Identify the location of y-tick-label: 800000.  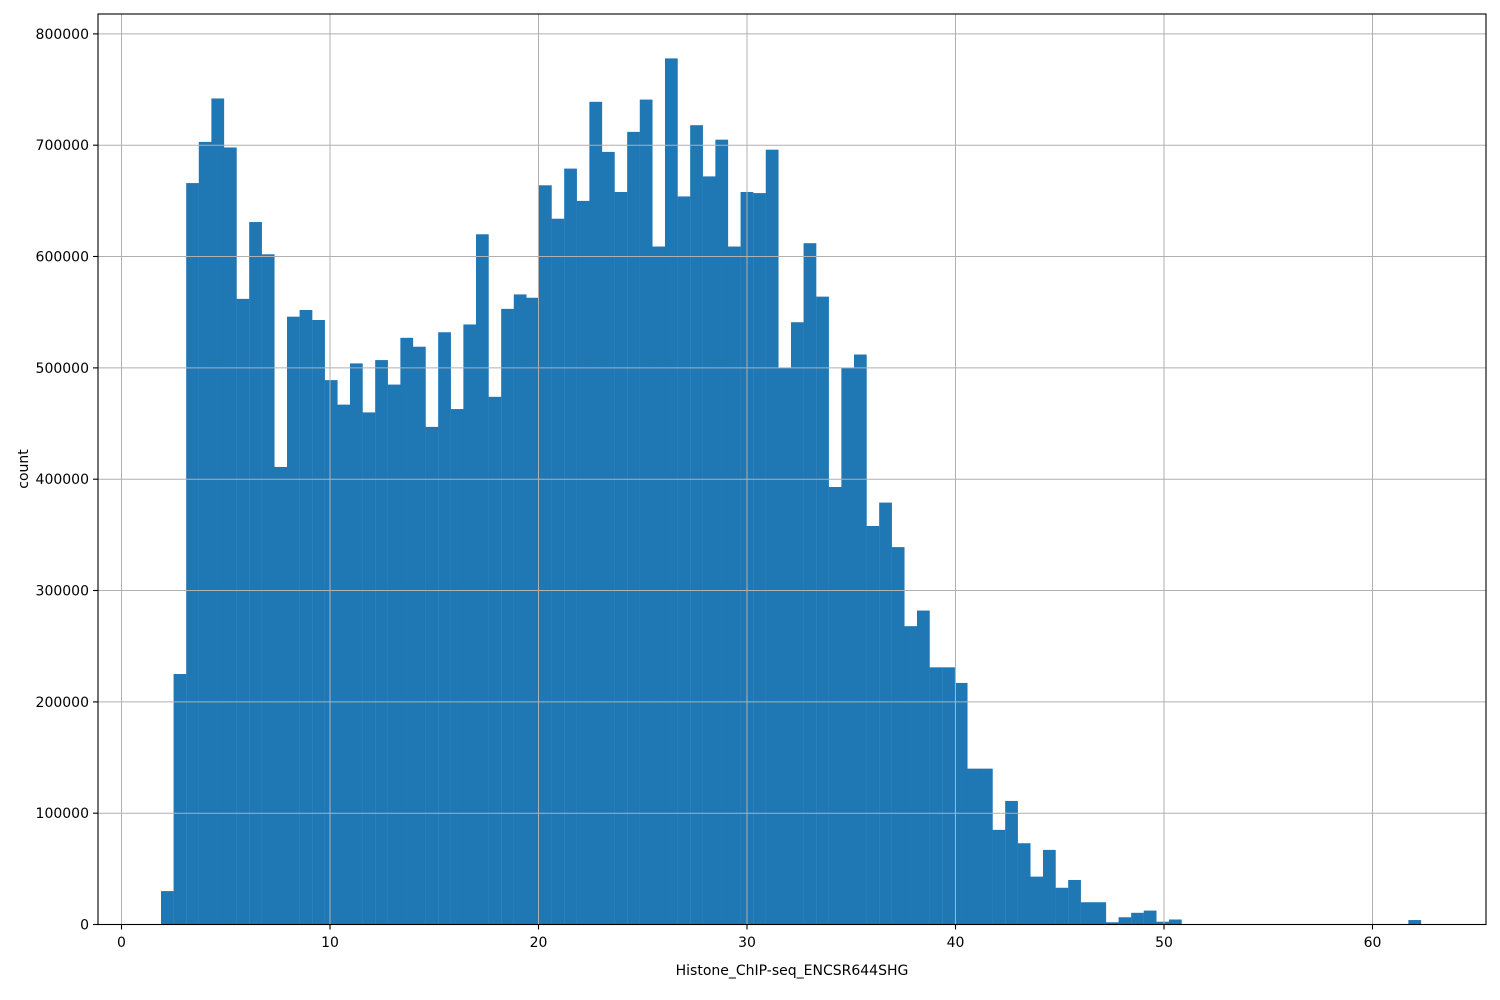
(62, 35).